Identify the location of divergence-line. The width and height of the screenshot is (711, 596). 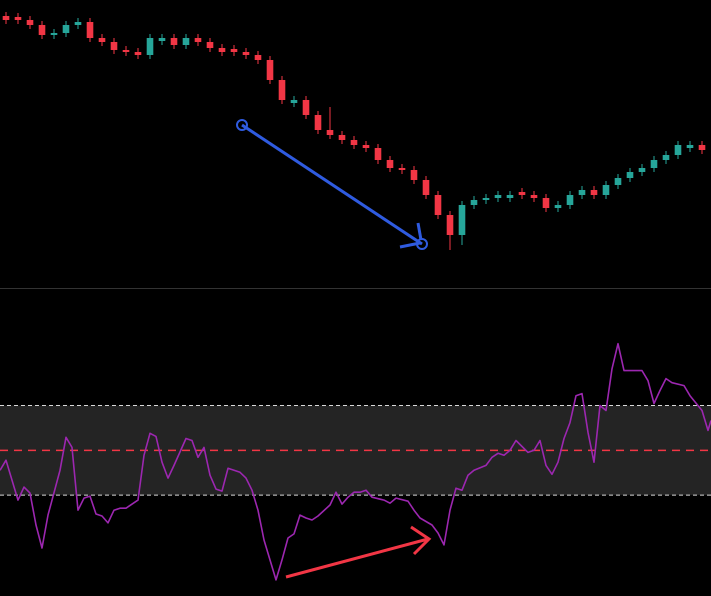
(357, 558).